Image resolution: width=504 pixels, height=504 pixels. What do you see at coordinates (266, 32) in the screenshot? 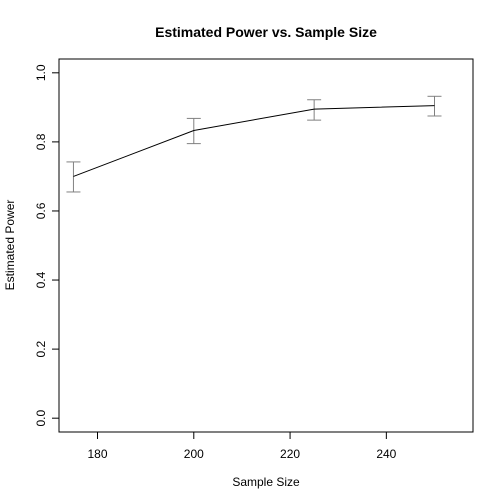
I see `chart-title: Estimated Power vs. Sample Size` at bounding box center [266, 32].